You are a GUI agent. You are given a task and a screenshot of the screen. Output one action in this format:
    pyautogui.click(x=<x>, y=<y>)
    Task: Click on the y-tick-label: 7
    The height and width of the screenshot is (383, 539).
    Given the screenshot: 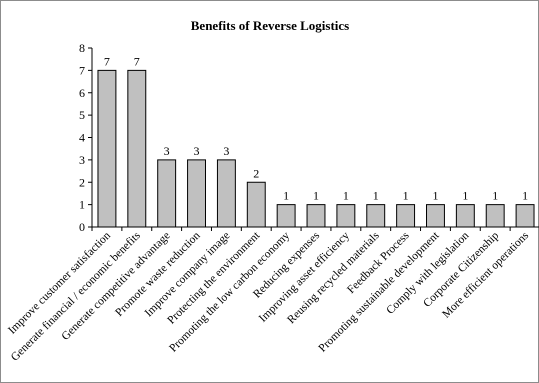 What is the action you would take?
    pyautogui.click(x=82, y=70)
    